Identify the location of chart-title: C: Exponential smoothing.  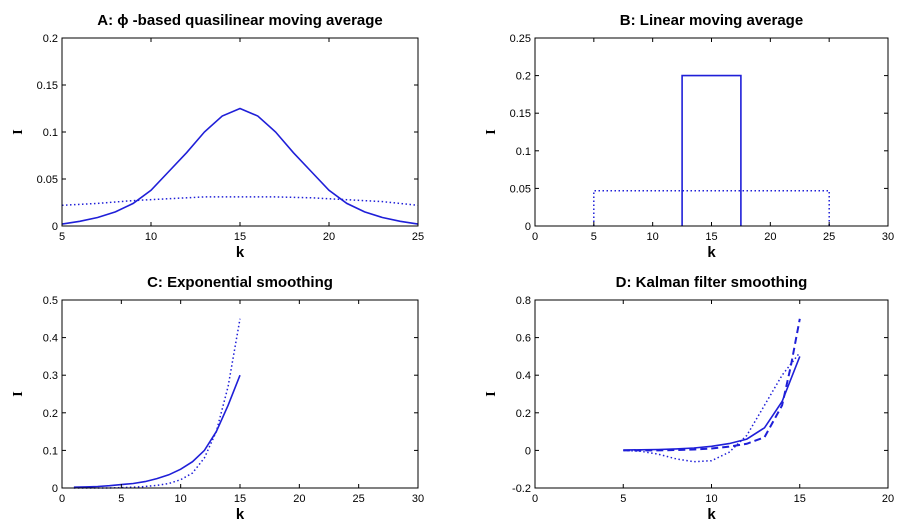
(240, 282).